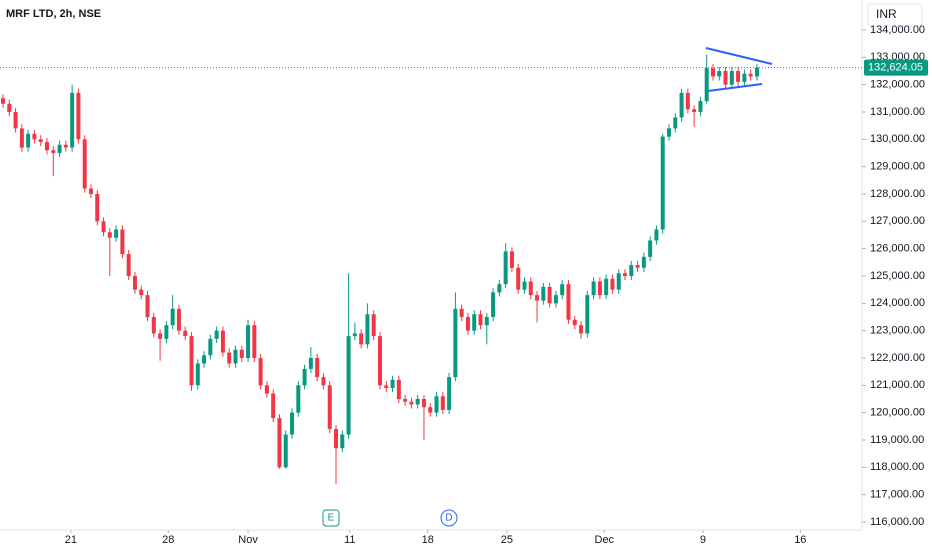  What do you see at coordinates (349, 540) in the screenshot?
I see `x-tick-label: 11` at bounding box center [349, 540].